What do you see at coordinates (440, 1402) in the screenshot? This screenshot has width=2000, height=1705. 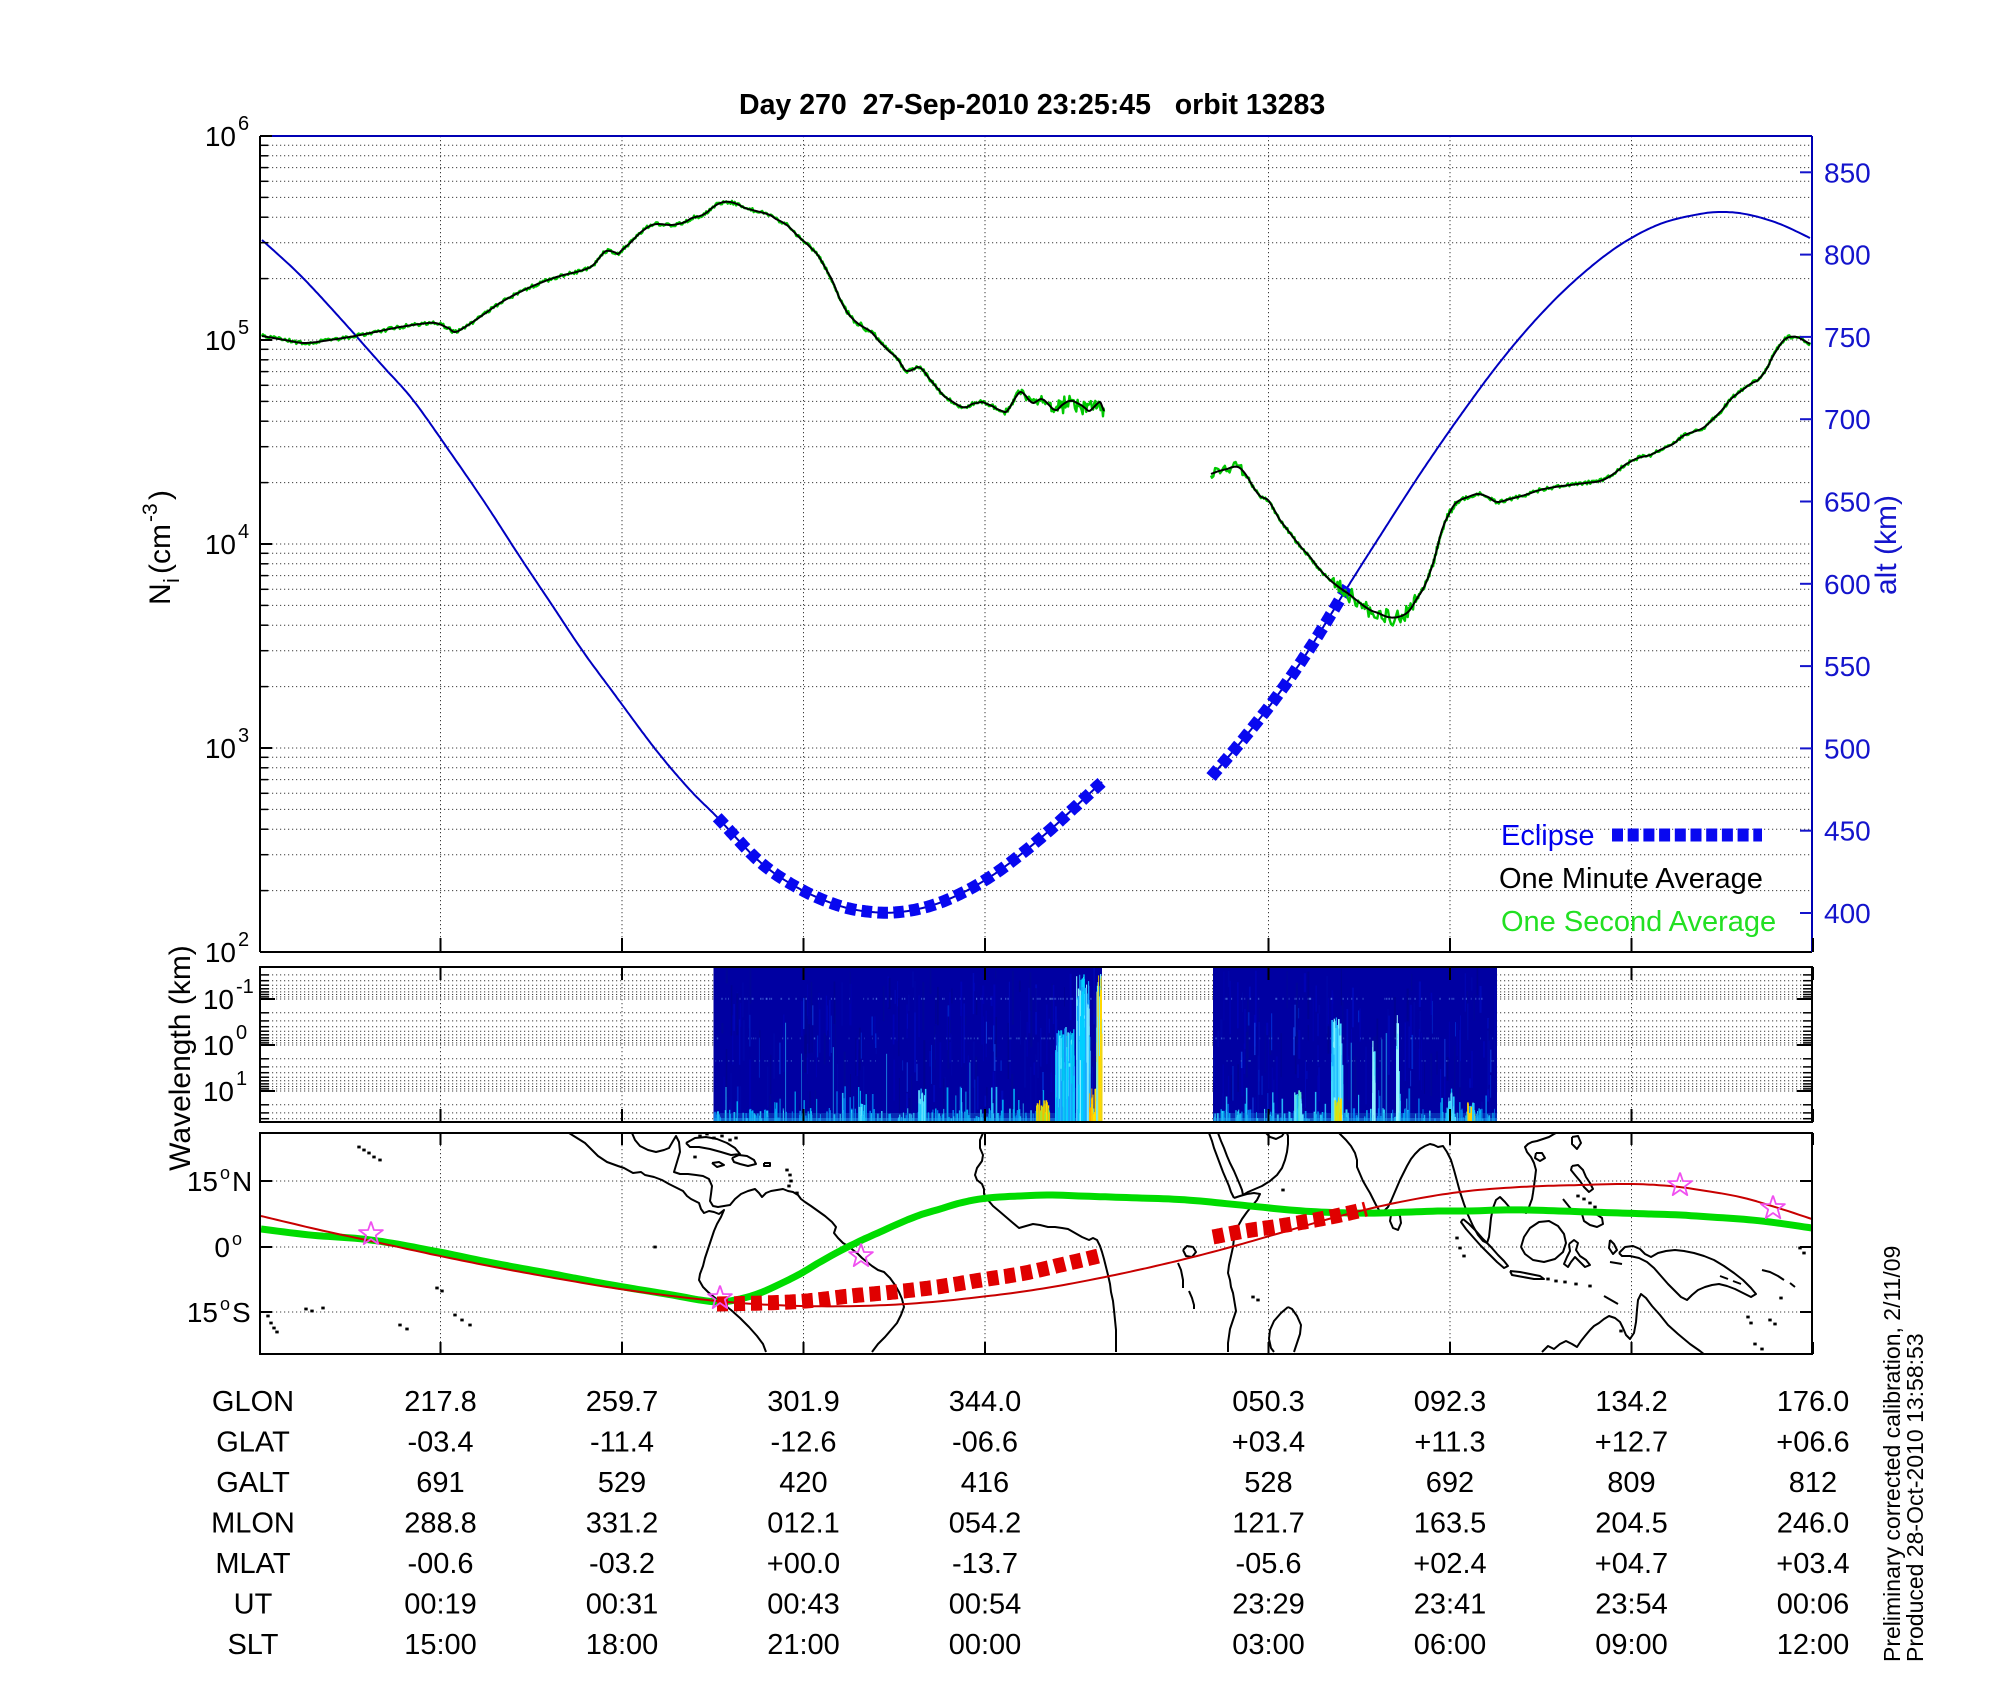 I see `svg-text: 217.8` at bounding box center [440, 1402].